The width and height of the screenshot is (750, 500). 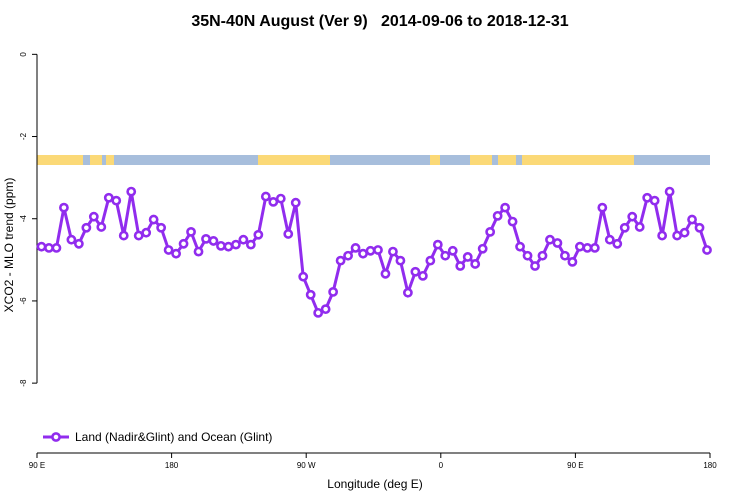 What do you see at coordinates (23, 136) in the screenshot?
I see `y-tick-label: -2` at bounding box center [23, 136].